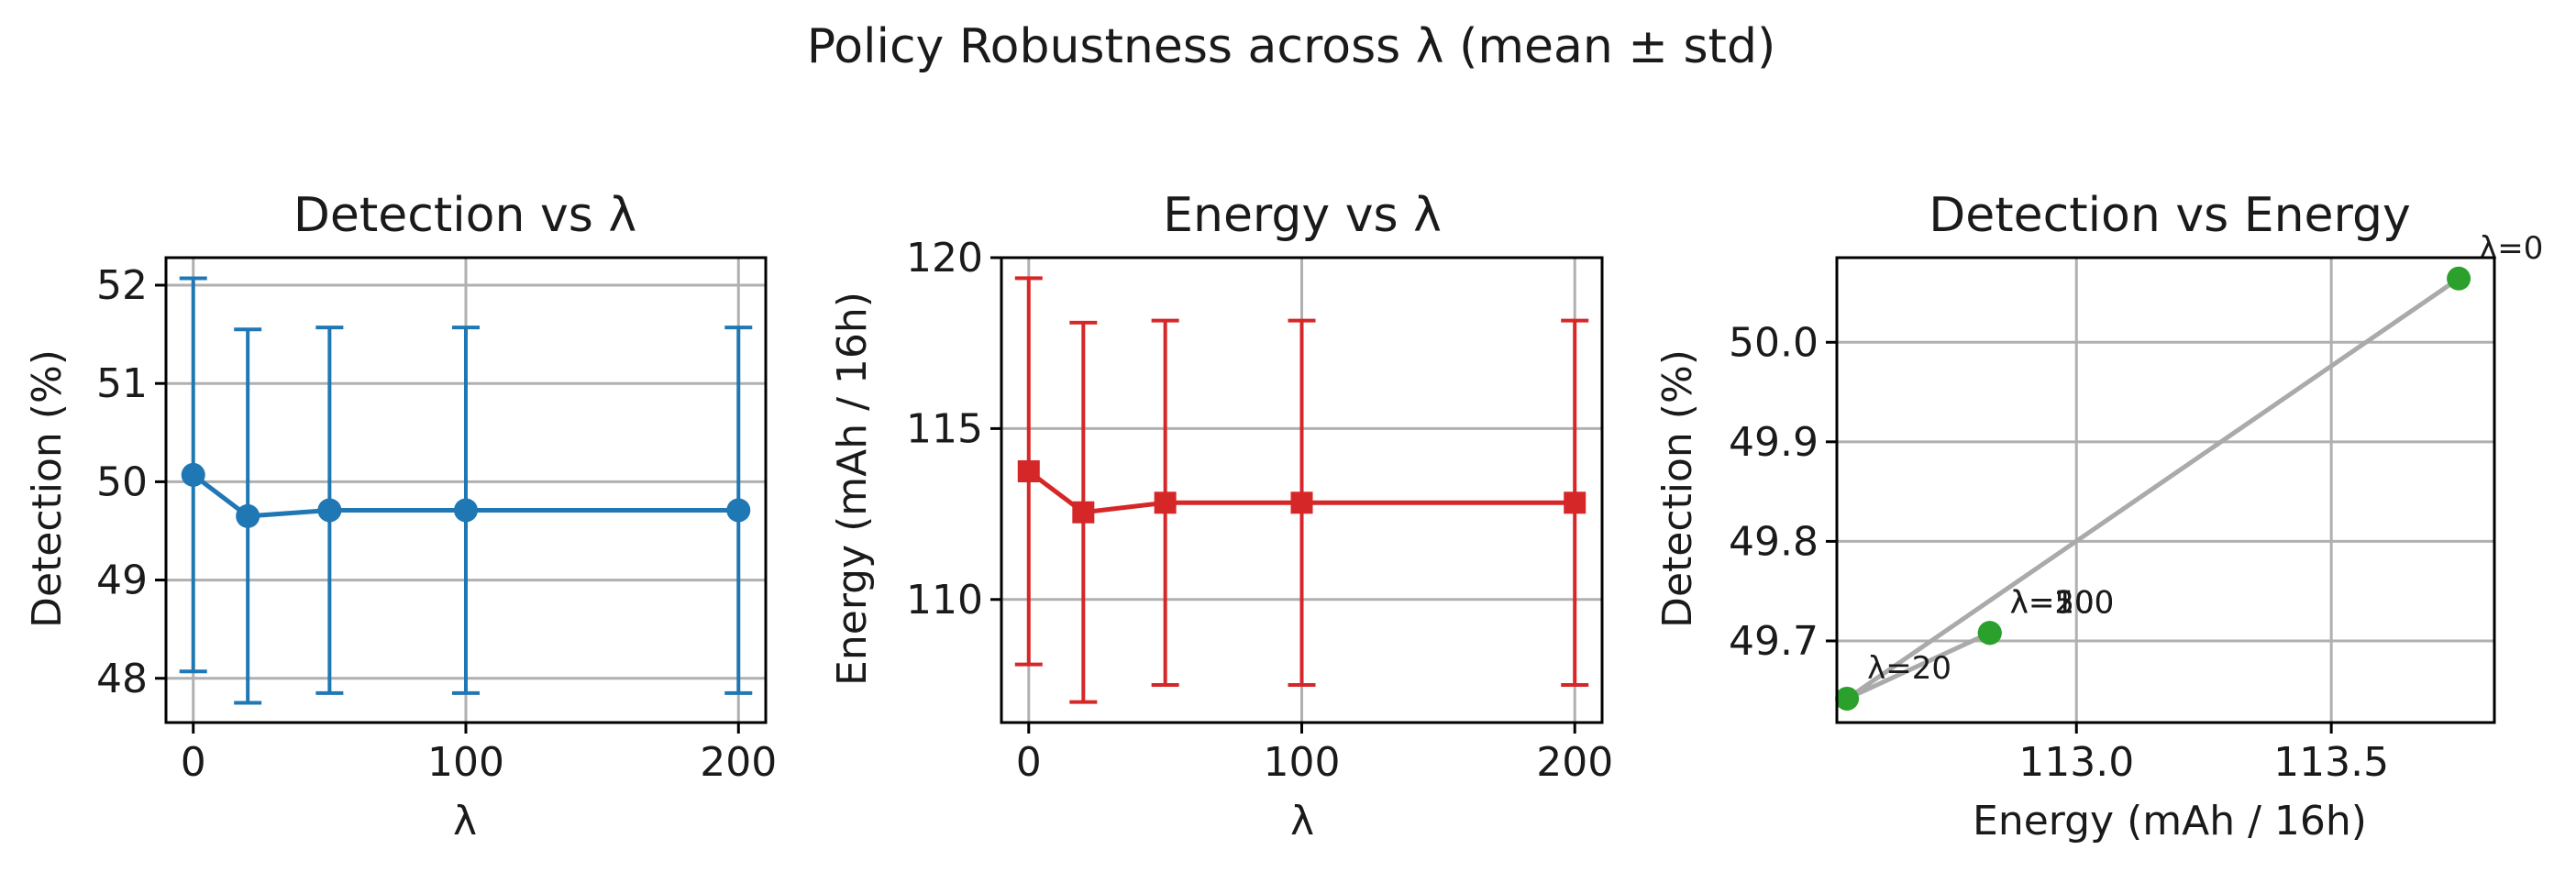 This screenshot has height=872, width=2576. I want to click on y-tick-label: 110, so click(944, 600).